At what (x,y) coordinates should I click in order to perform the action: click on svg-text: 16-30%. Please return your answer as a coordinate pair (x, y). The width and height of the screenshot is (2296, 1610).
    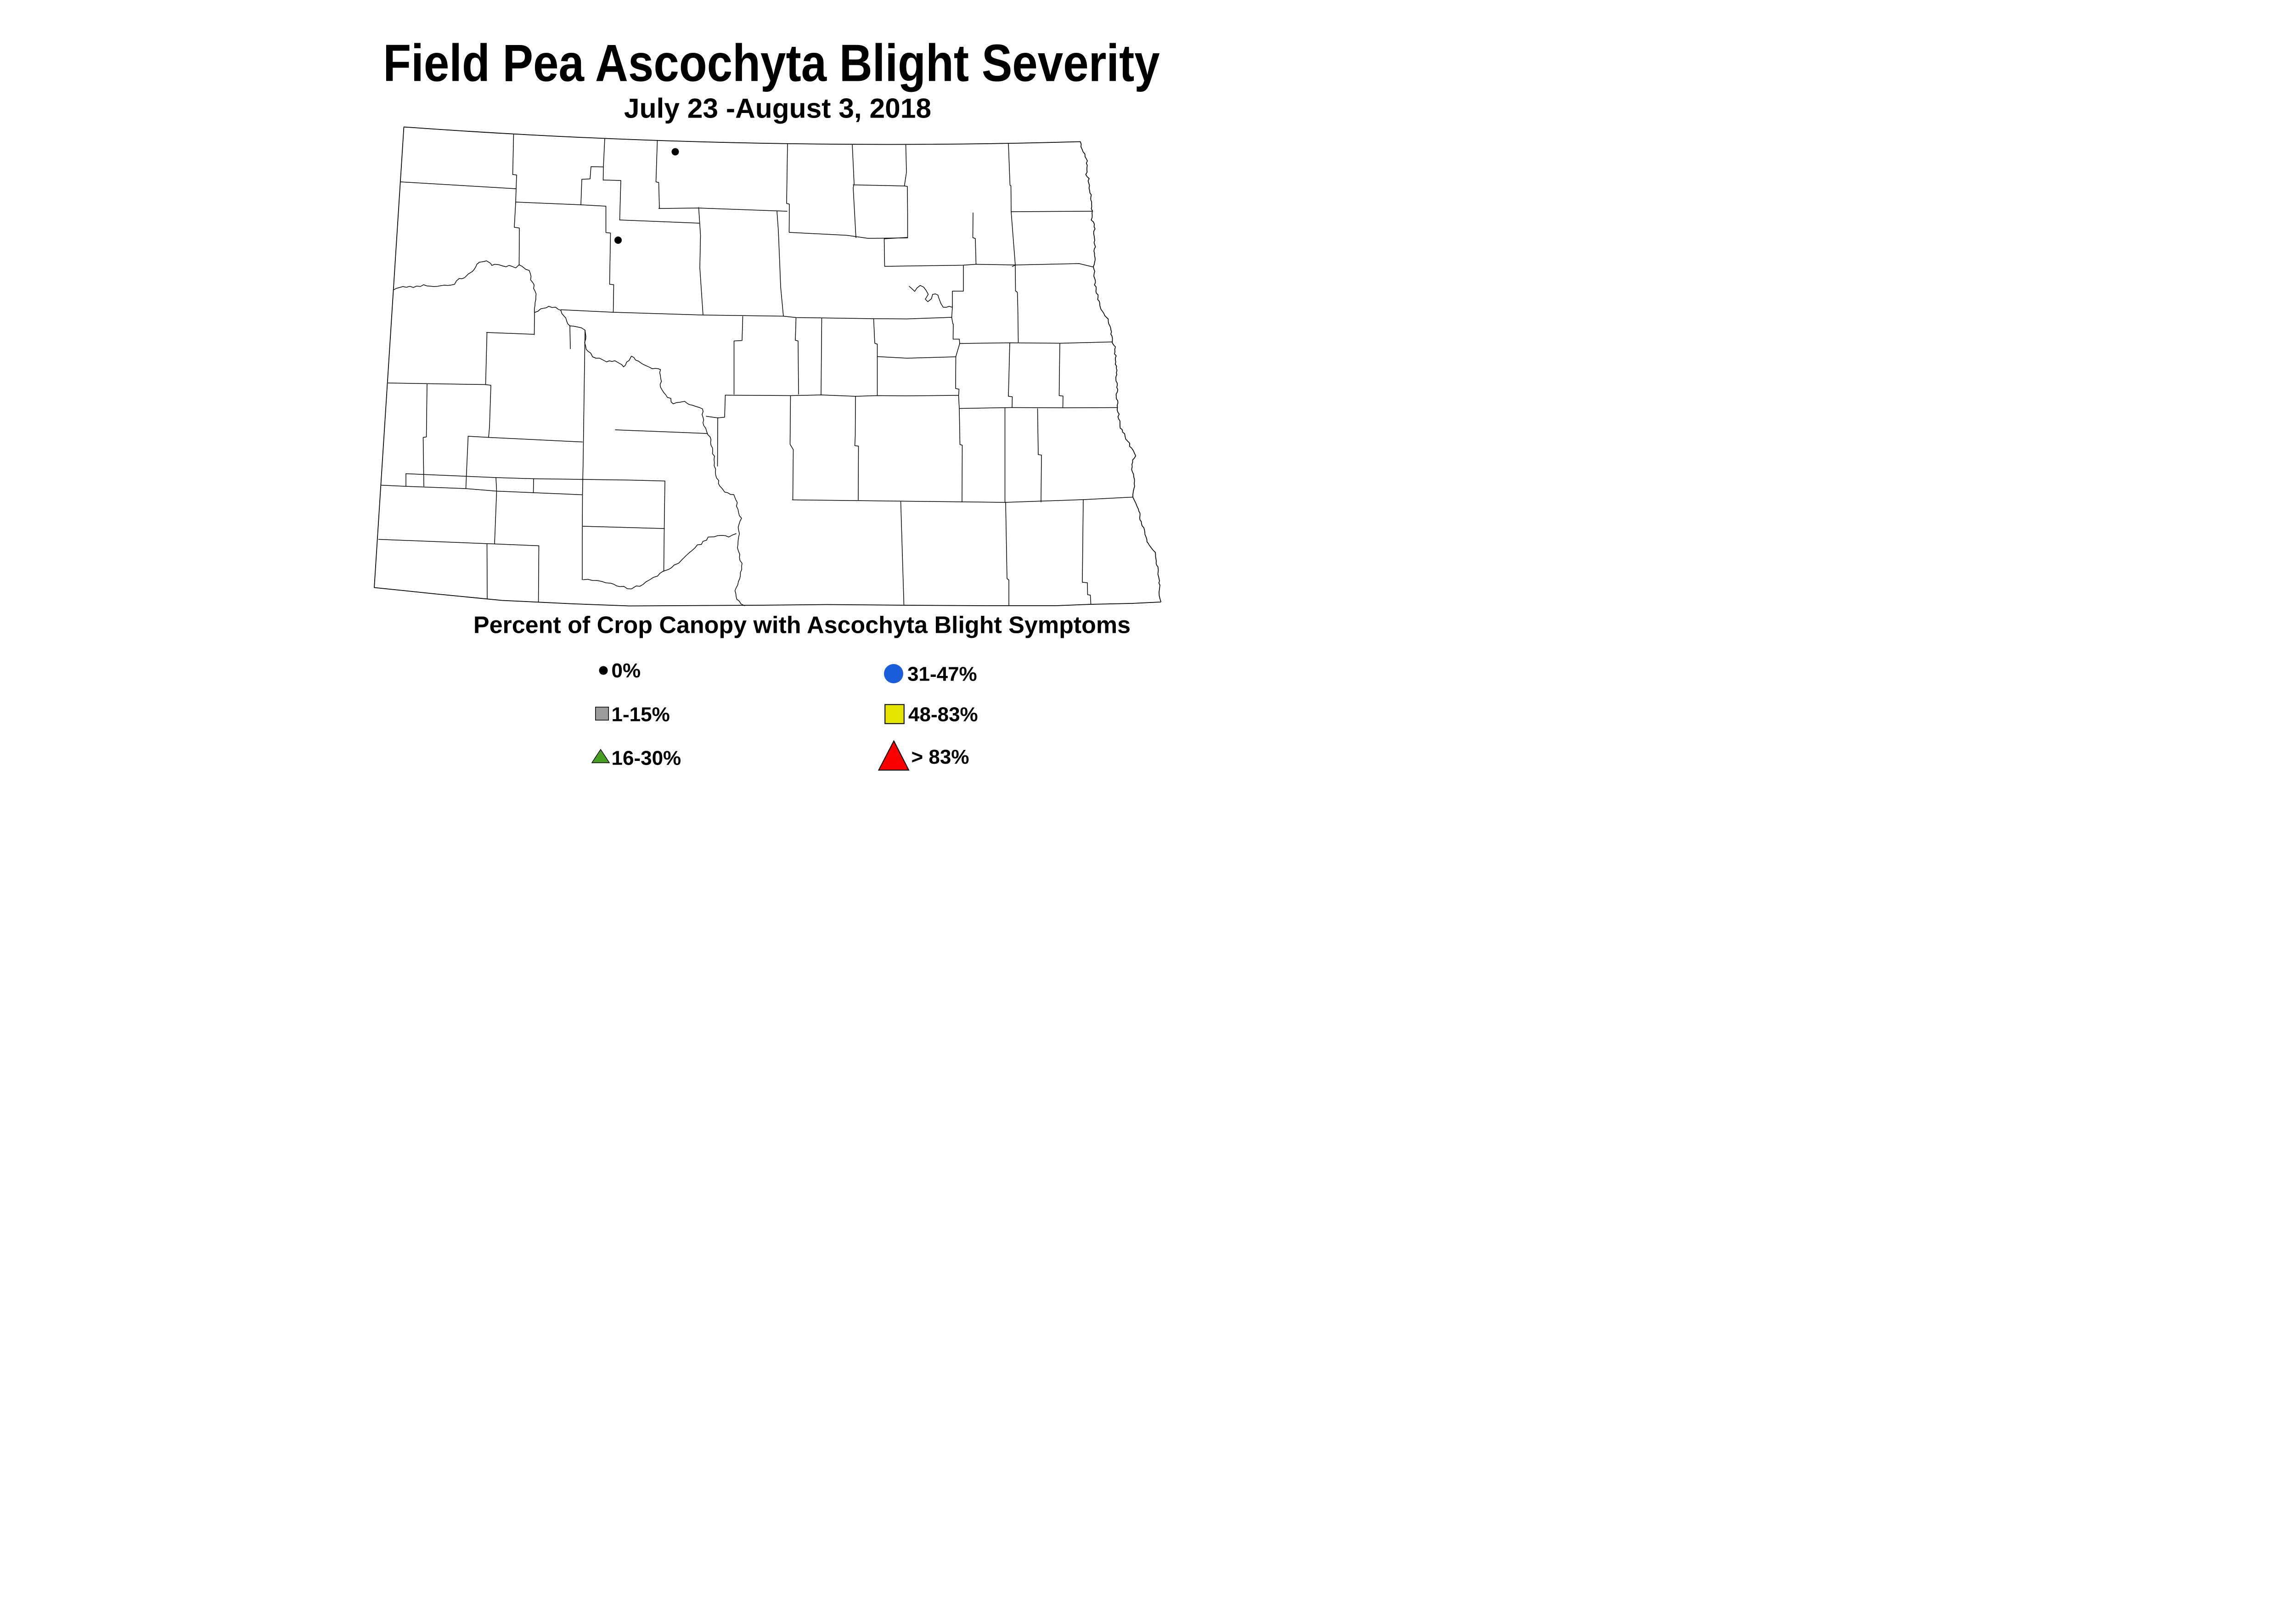
    Looking at the image, I should click on (646, 759).